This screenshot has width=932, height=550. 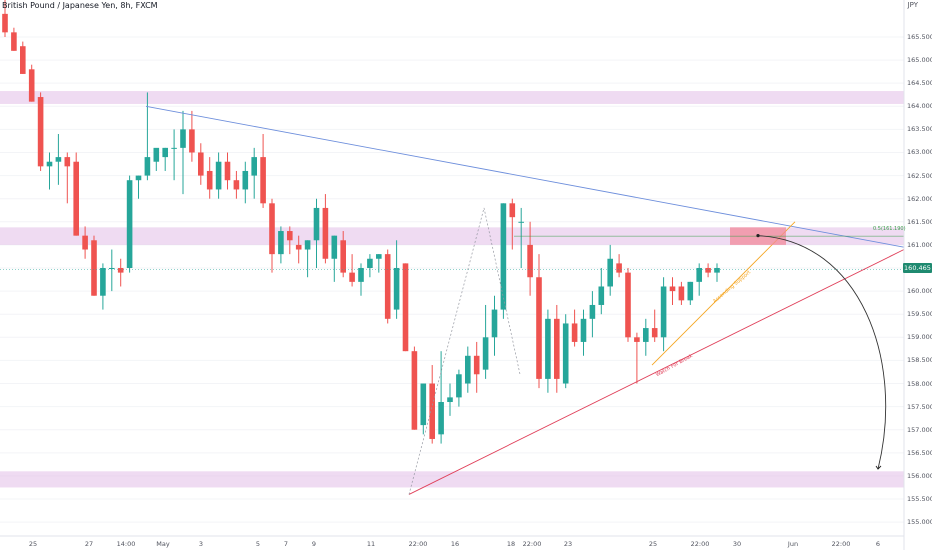 What do you see at coordinates (723, 293) in the screenshot?
I see `support-trendline` at bounding box center [723, 293].